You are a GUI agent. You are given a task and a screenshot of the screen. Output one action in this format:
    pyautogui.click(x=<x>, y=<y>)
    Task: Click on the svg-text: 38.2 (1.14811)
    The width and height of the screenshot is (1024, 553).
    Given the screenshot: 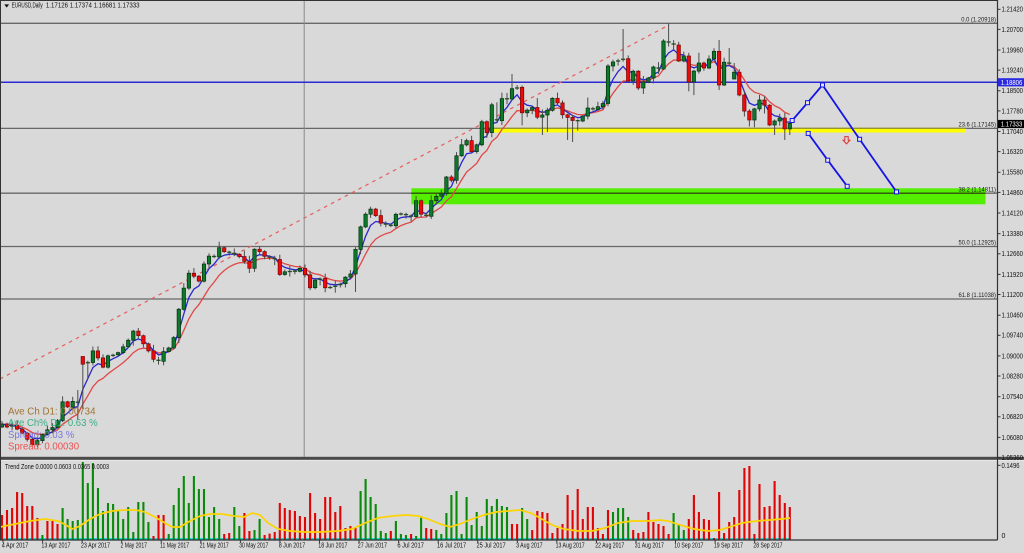 What is the action you would take?
    pyautogui.click(x=978, y=189)
    